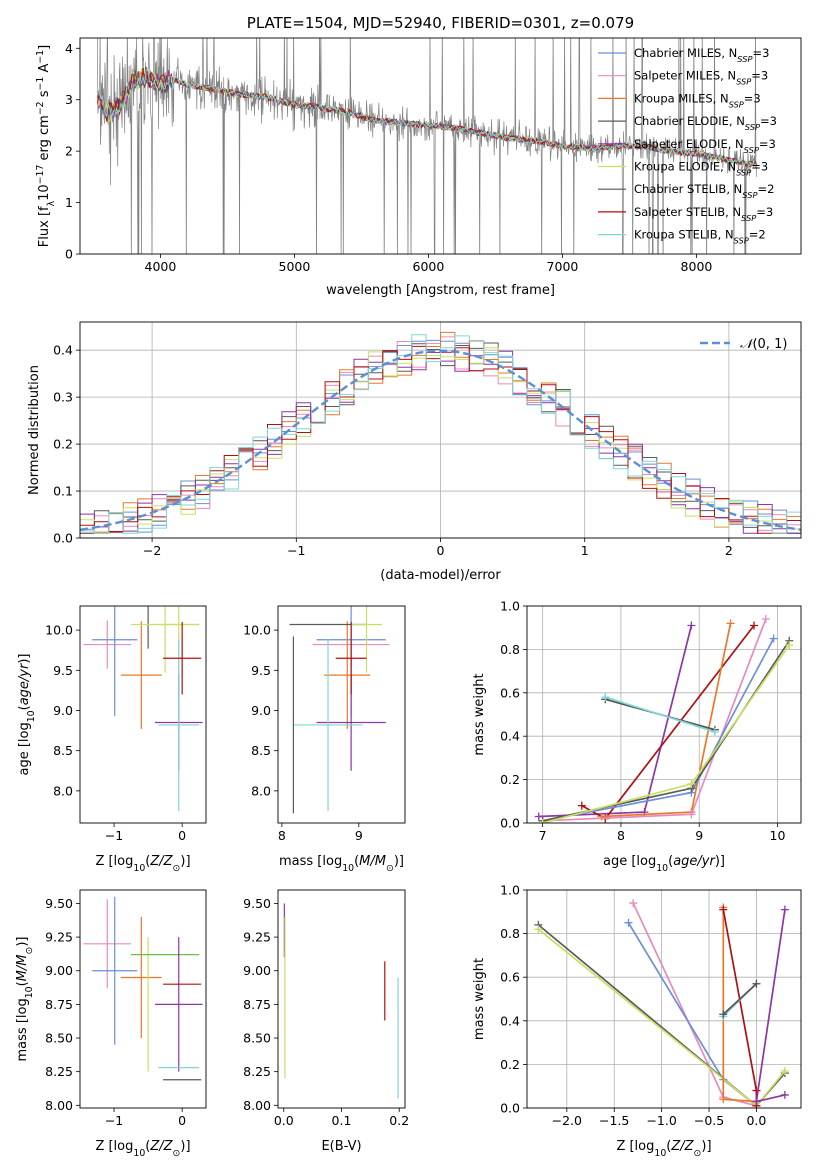  Describe the element at coordinates (621, 835) in the screenshot. I see `x-tick-label: 8` at that location.